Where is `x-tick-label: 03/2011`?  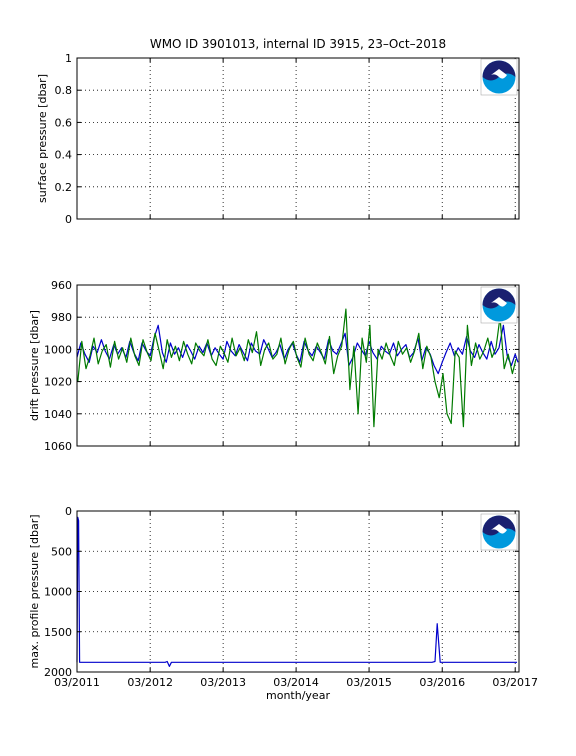
x-tick-label: 03/2011 is located at coordinates (77, 682).